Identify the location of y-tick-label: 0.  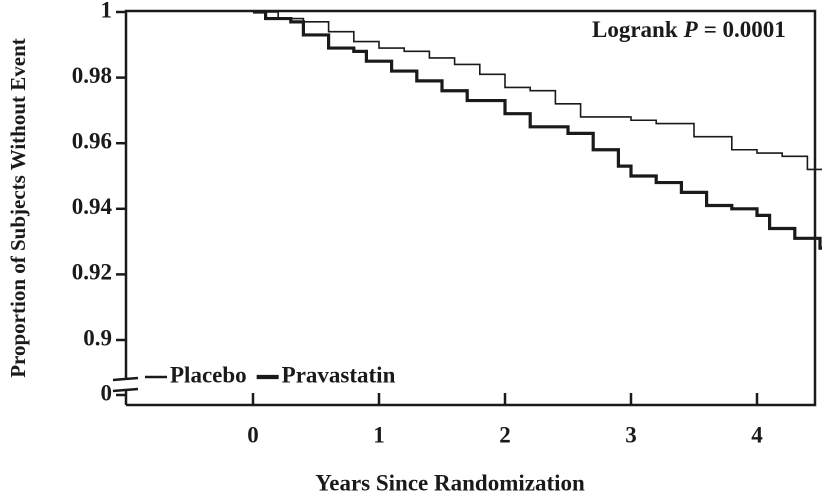
(107, 392).